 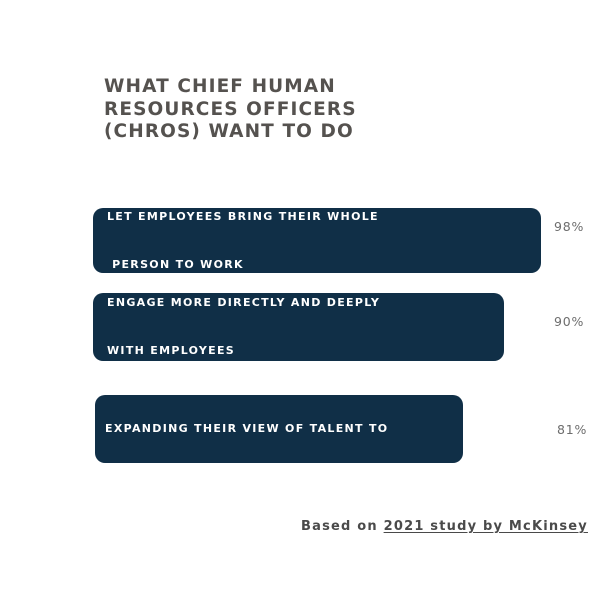 What do you see at coordinates (220, 86) in the screenshot?
I see `chart-title-line: WHAT CHIEF HUMAN` at bounding box center [220, 86].